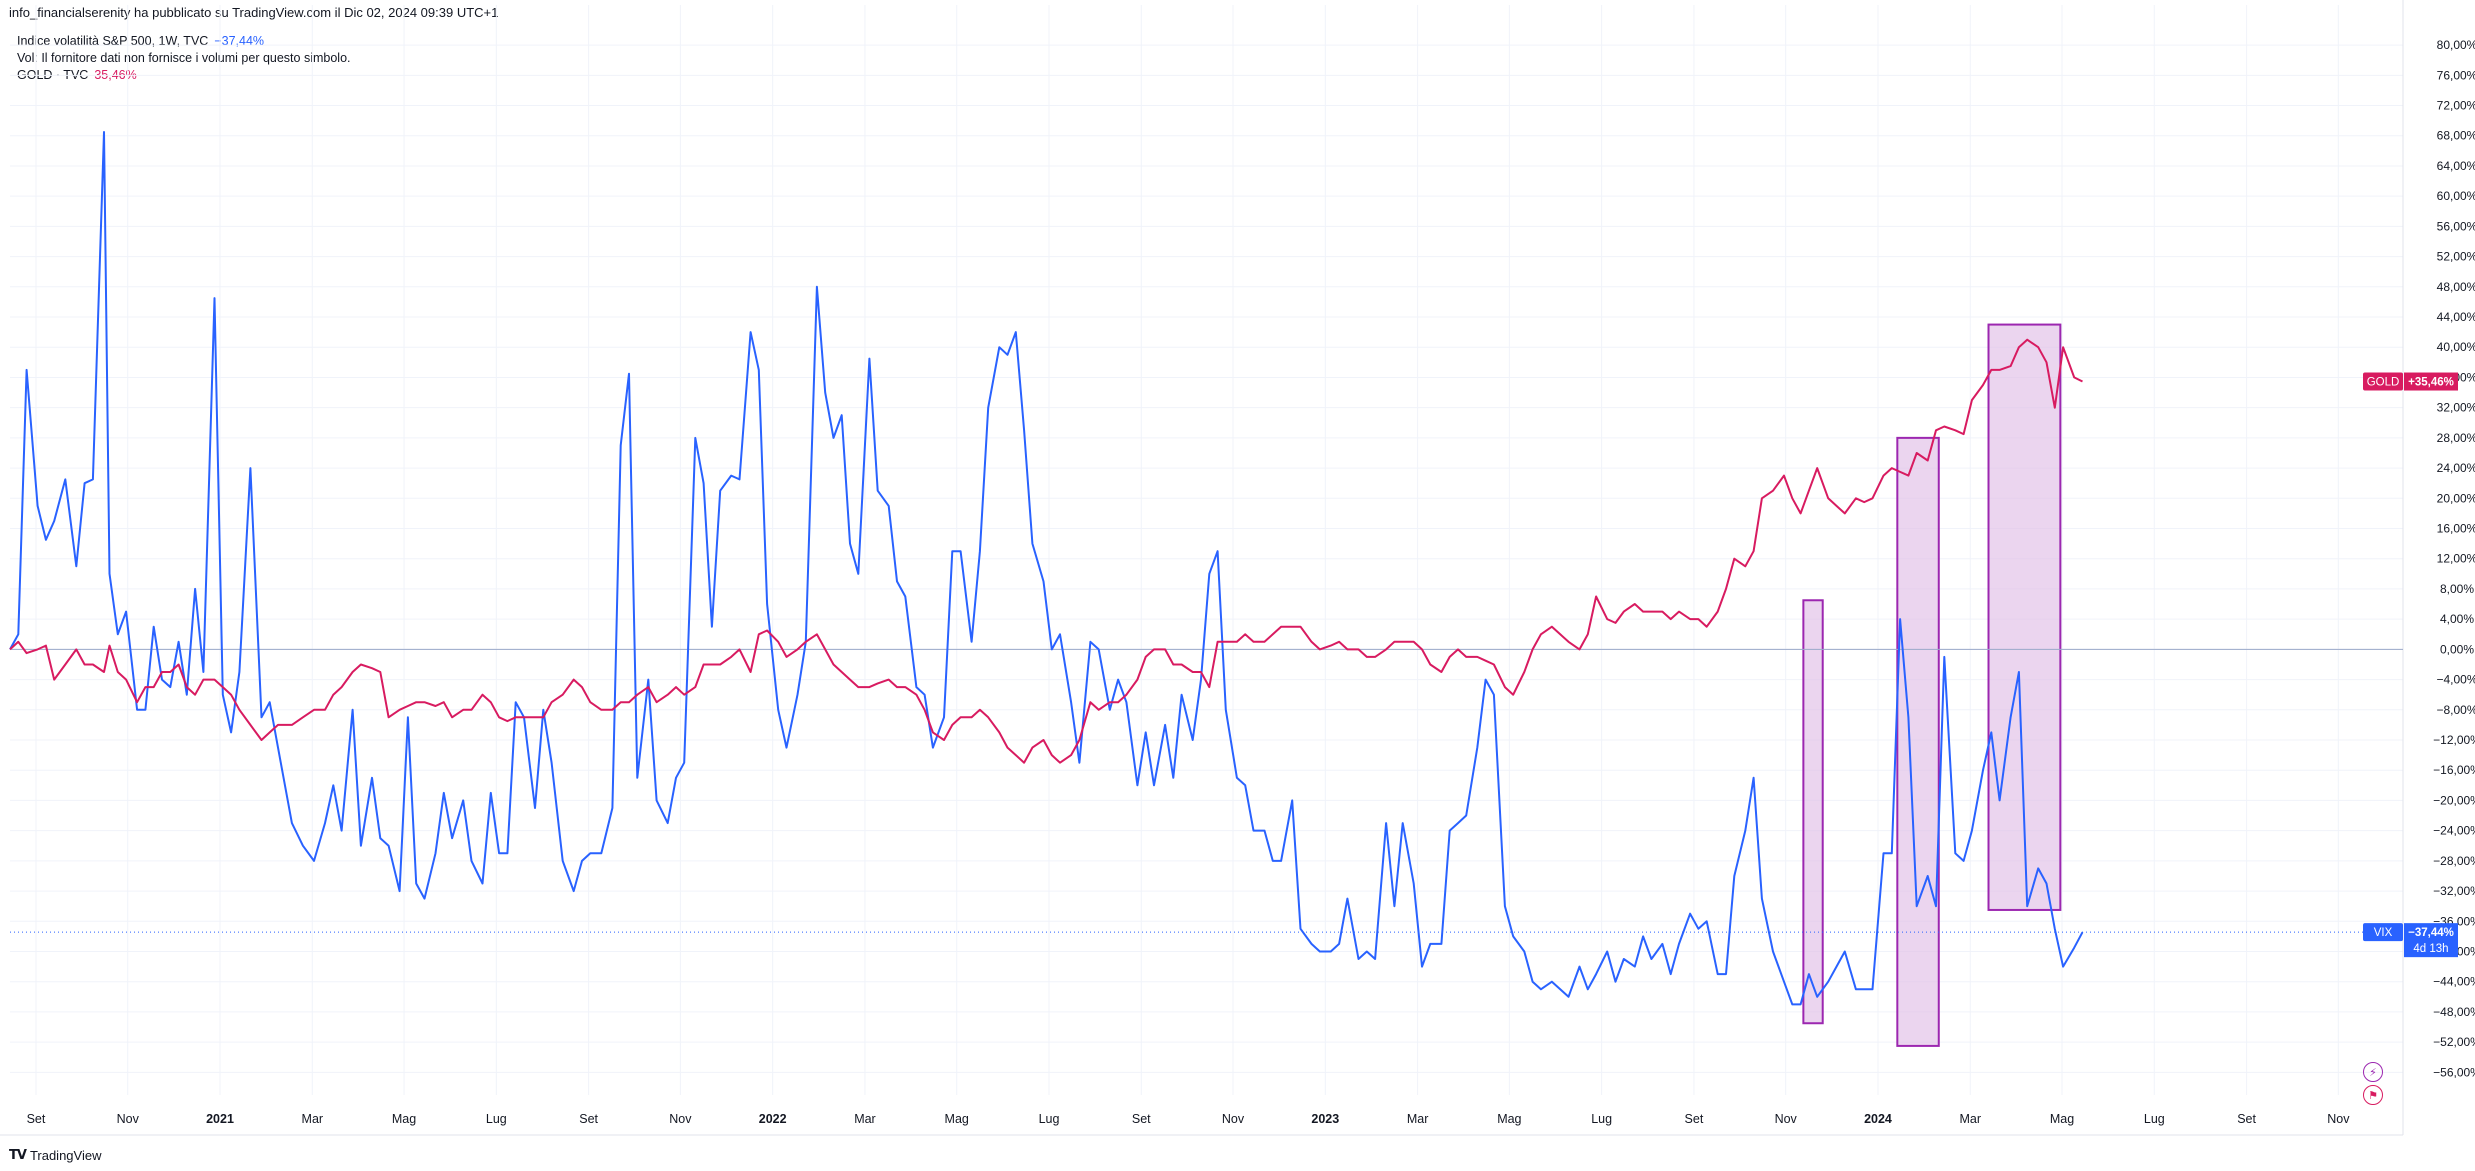  What do you see at coordinates (2457, 589) in the screenshot?
I see `y-tick-label: 8,00%` at bounding box center [2457, 589].